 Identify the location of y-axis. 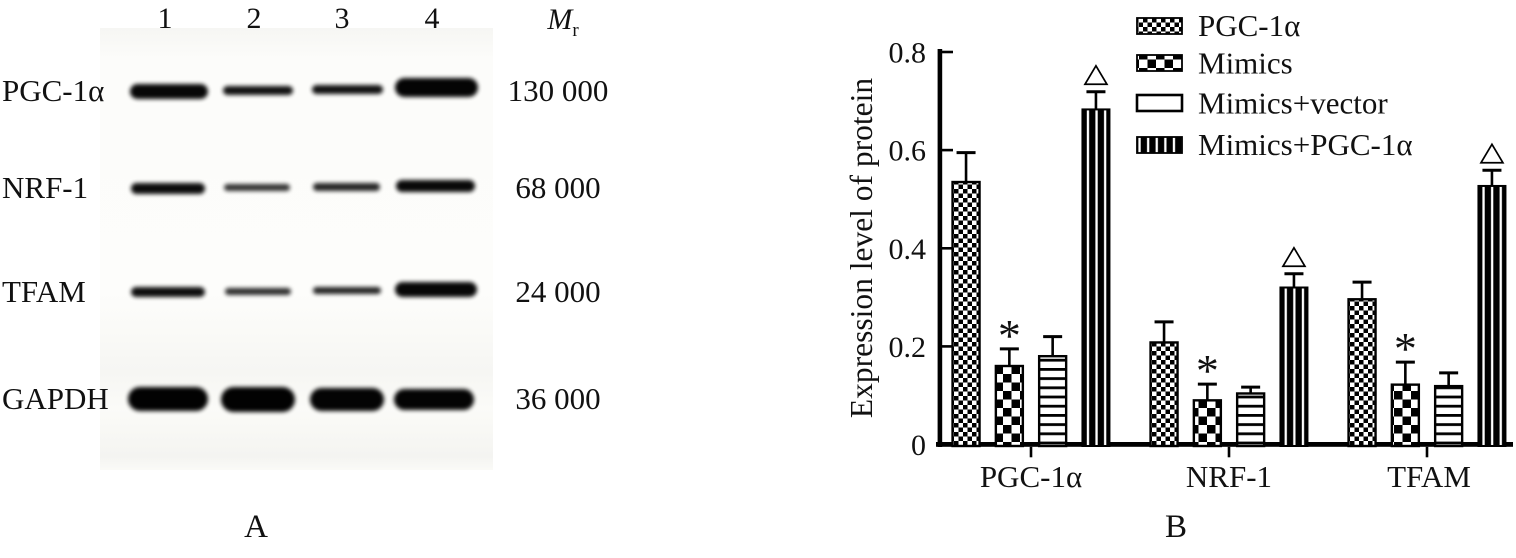
(945, 248).